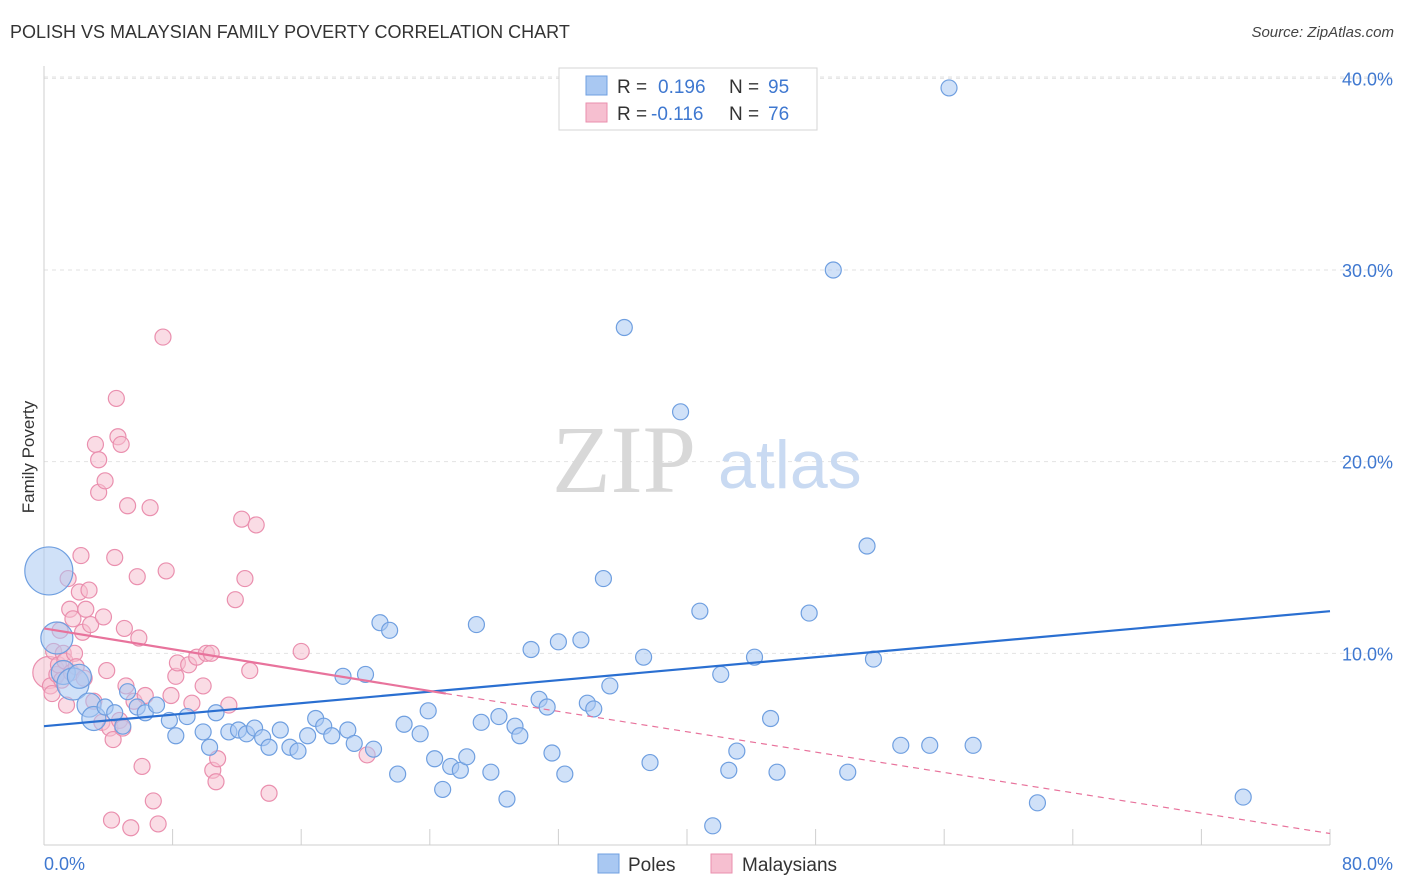 Image resolution: width=1406 pixels, height=892 pixels. Describe the element at coordinates (721, 863) in the screenshot. I see `legend-malaysians-swatch` at that location.